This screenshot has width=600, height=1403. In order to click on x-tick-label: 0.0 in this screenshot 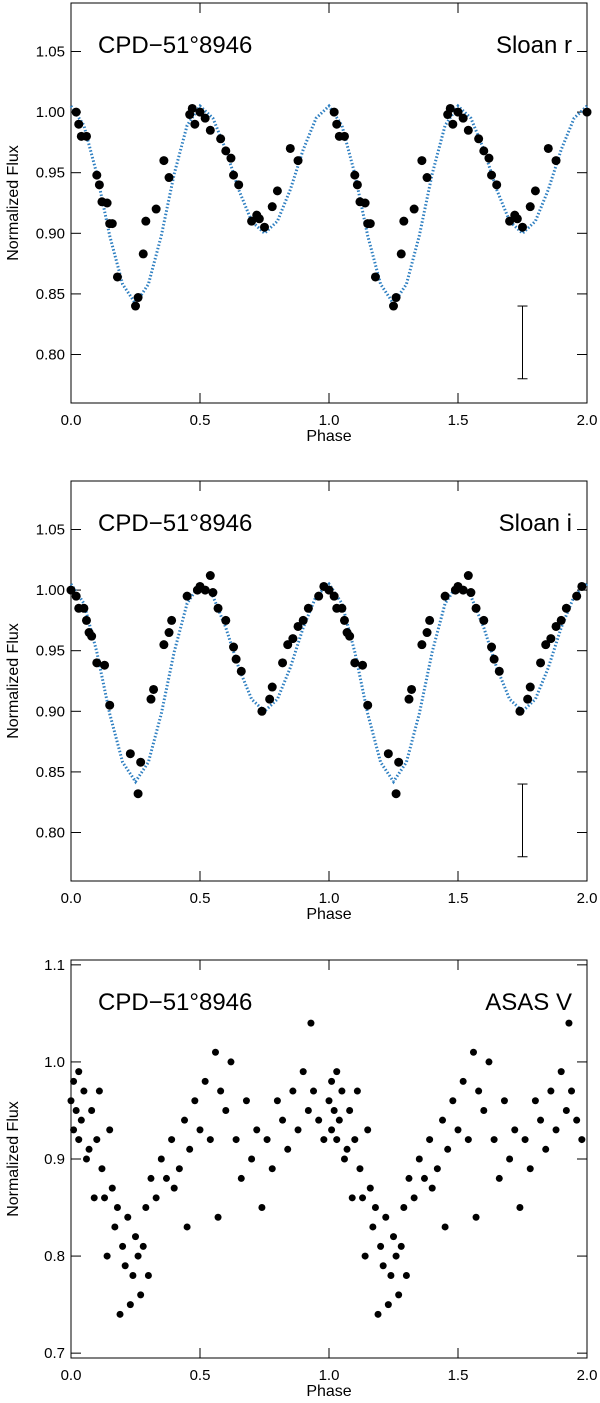, I will do `click(71, 1375)`.